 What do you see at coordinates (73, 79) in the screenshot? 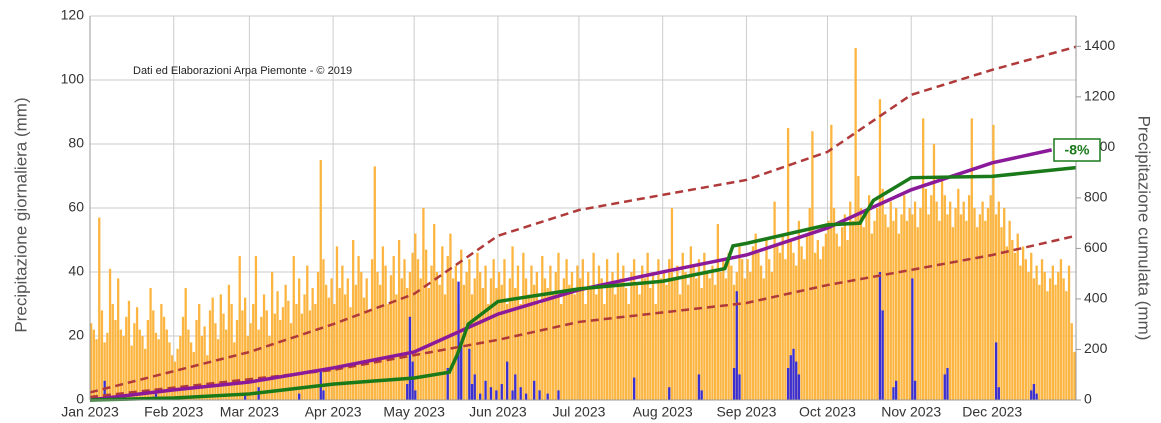
I see `y-tick-label: 100` at bounding box center [73, 79].